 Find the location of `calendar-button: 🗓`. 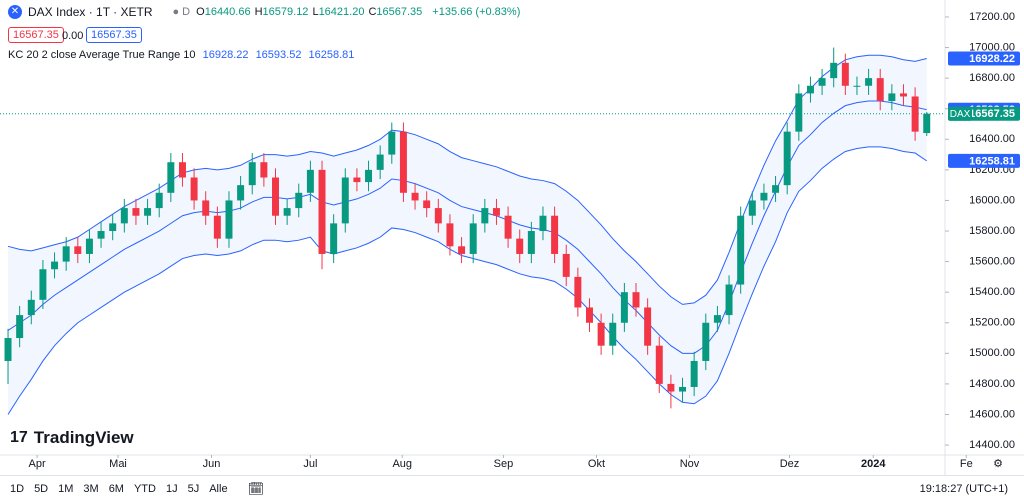

calendar-button: 🗓 is located at coordinates (256, 488).